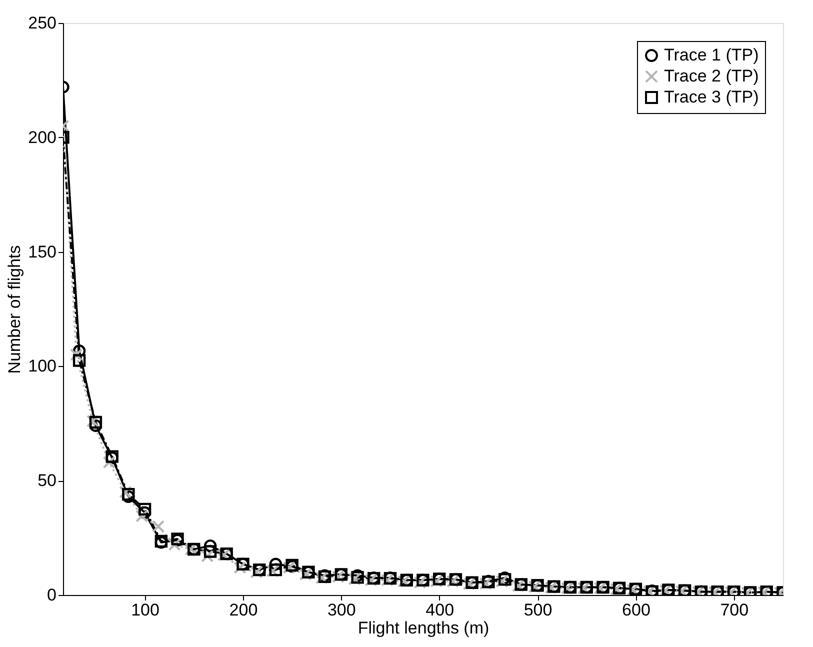 This screenshot has height=647, width=813. Describe the element at coordinates (243, 610) in the screenshot. I see `x-tick-label: 200` at that location.